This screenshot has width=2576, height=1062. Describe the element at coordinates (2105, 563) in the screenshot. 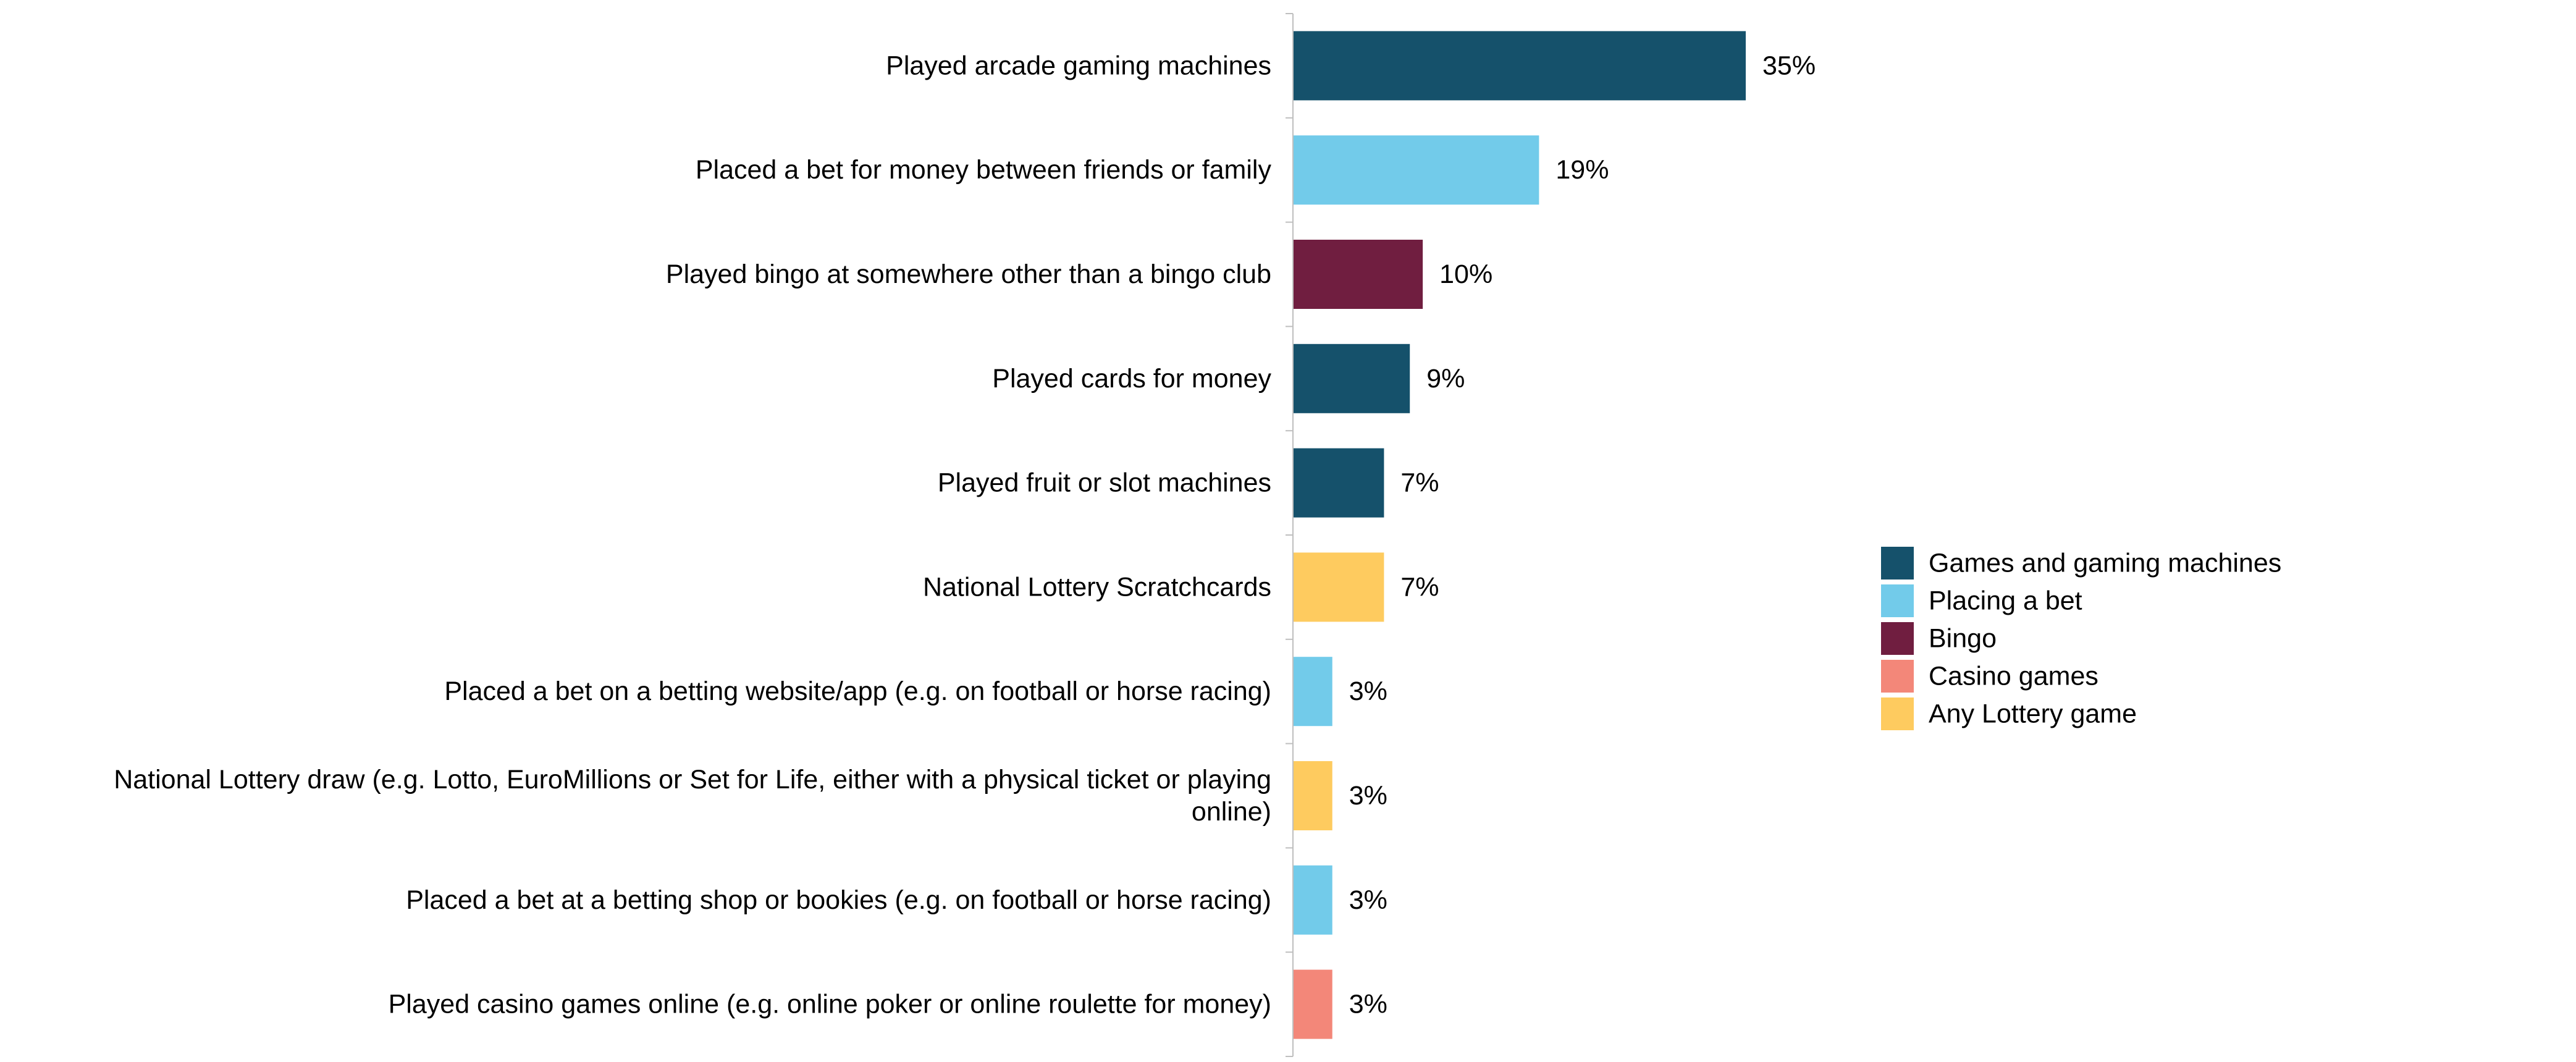

I see `legend-label: Games and gaming machines` at that location.